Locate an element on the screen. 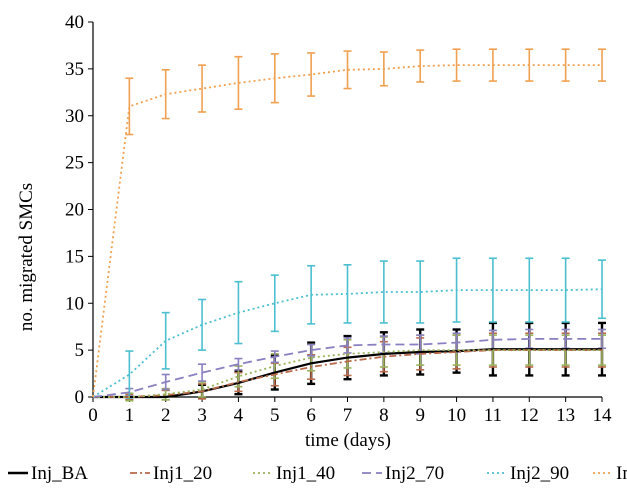  x-tick-label: 1 is located at coordinates (130, 415).